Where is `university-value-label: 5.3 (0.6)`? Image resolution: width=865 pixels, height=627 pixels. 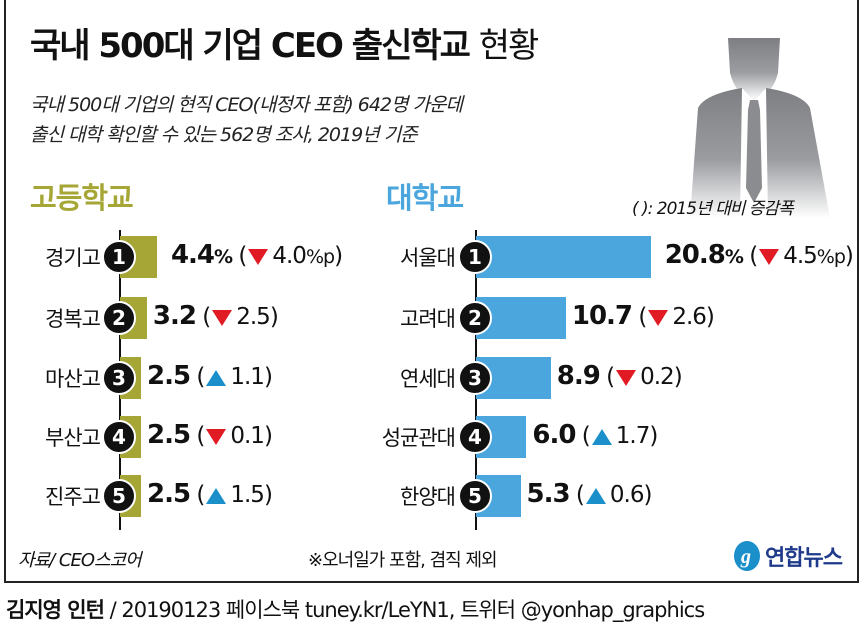 university-value-label: 5.3 (0.6) is located at coordinates (589, 494).